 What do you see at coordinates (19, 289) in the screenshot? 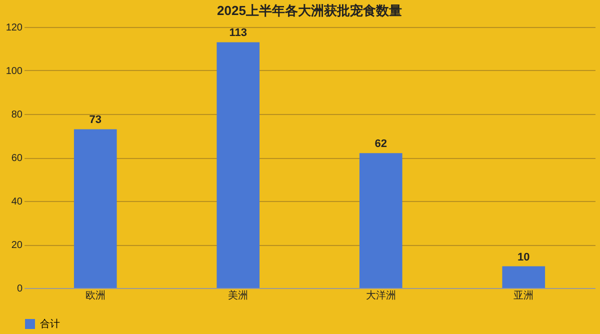
I see `y-tick-label: 0` at bounding box center [19, 289].